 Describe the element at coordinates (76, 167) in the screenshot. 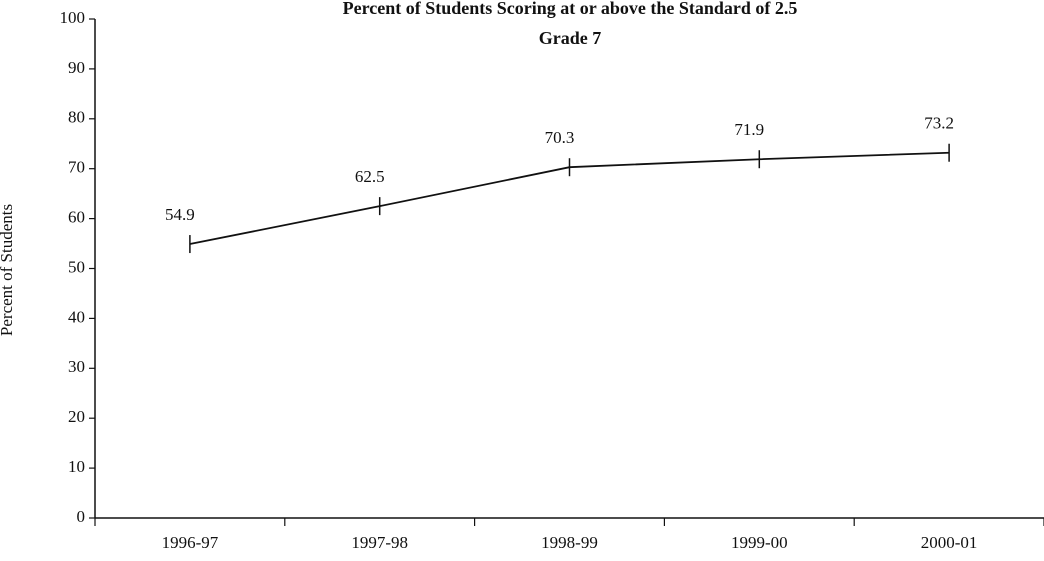

I see `y-tick-label: 70` at that location.